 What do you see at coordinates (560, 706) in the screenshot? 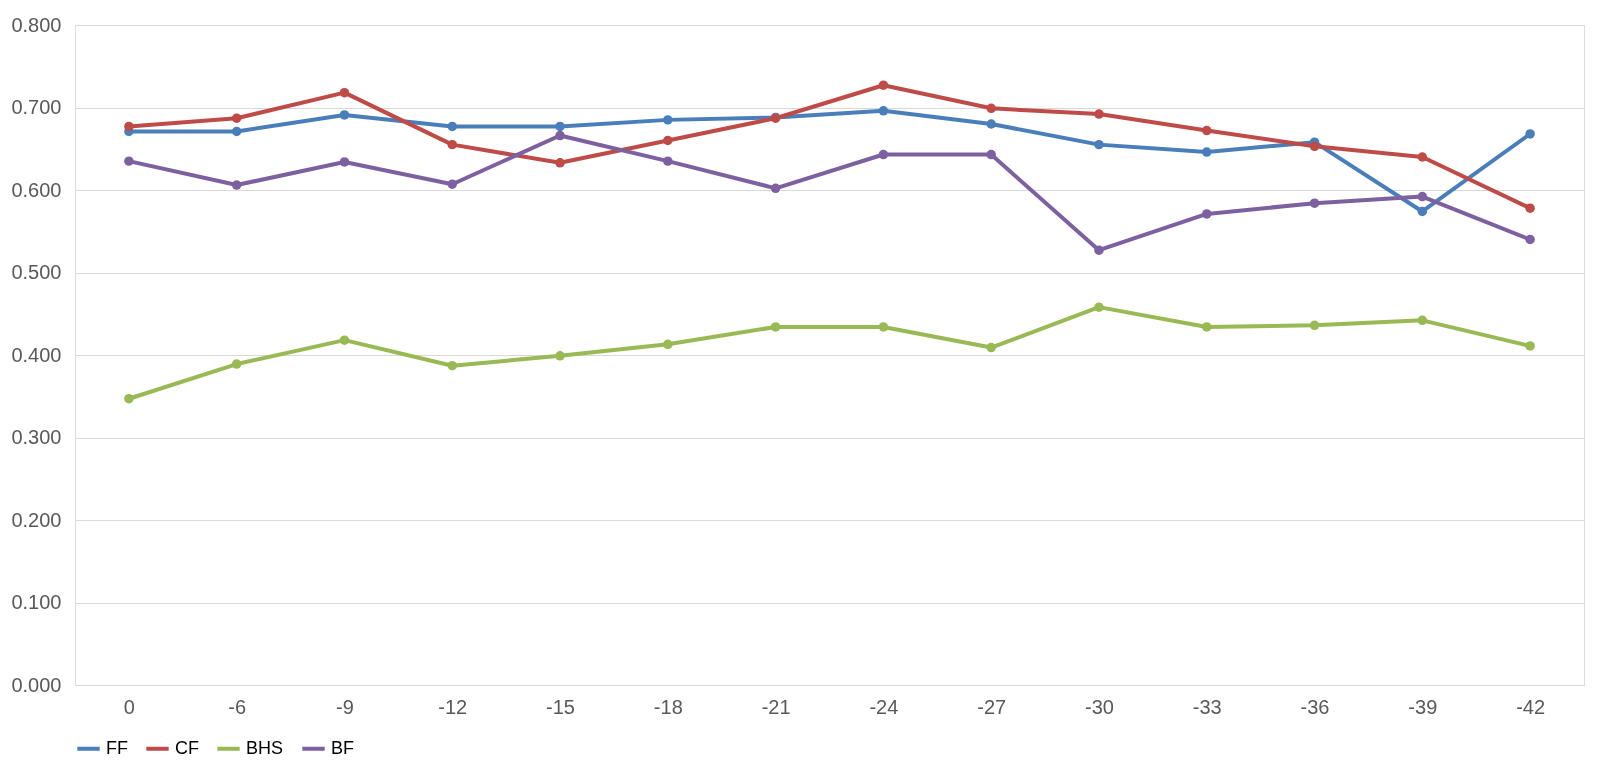
I see `x-tick-label: -15` at bounding box center [560, 706].